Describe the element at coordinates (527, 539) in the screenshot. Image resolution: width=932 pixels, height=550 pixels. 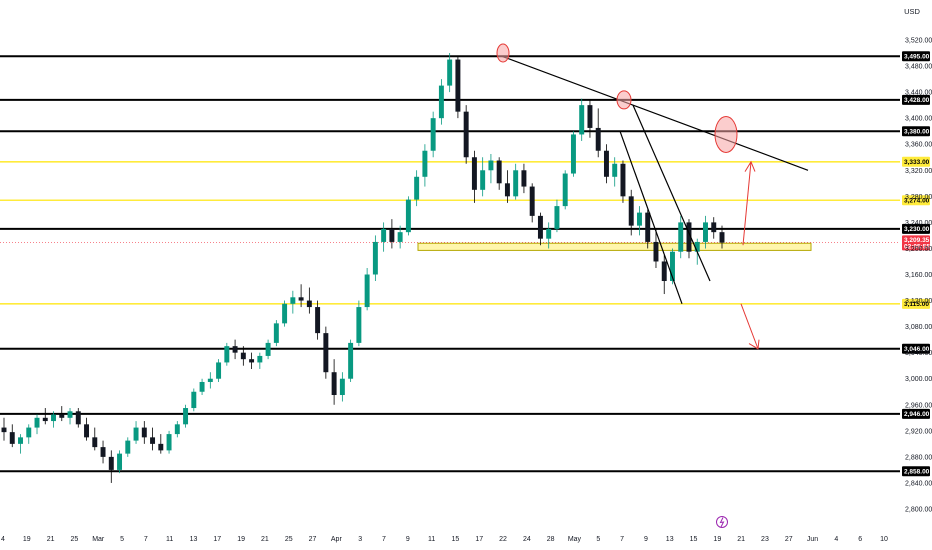
I see `x-tick-label: 24` at that location.